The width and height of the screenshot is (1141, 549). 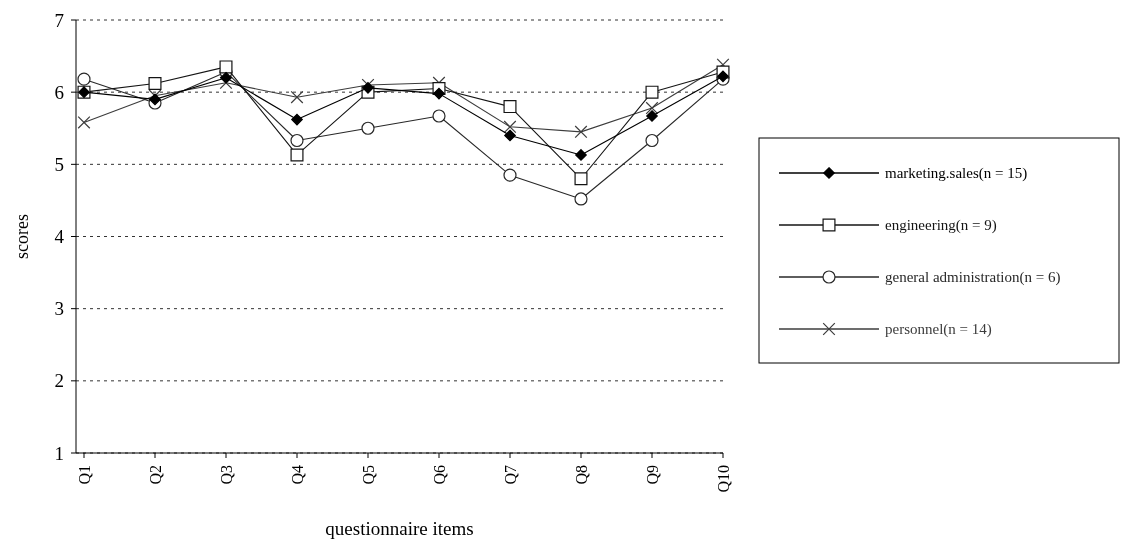 What do you see at coordinates (59, 20) in the screenshot?
I see `y-tick-label: 7` at bounding box center [59, 20].